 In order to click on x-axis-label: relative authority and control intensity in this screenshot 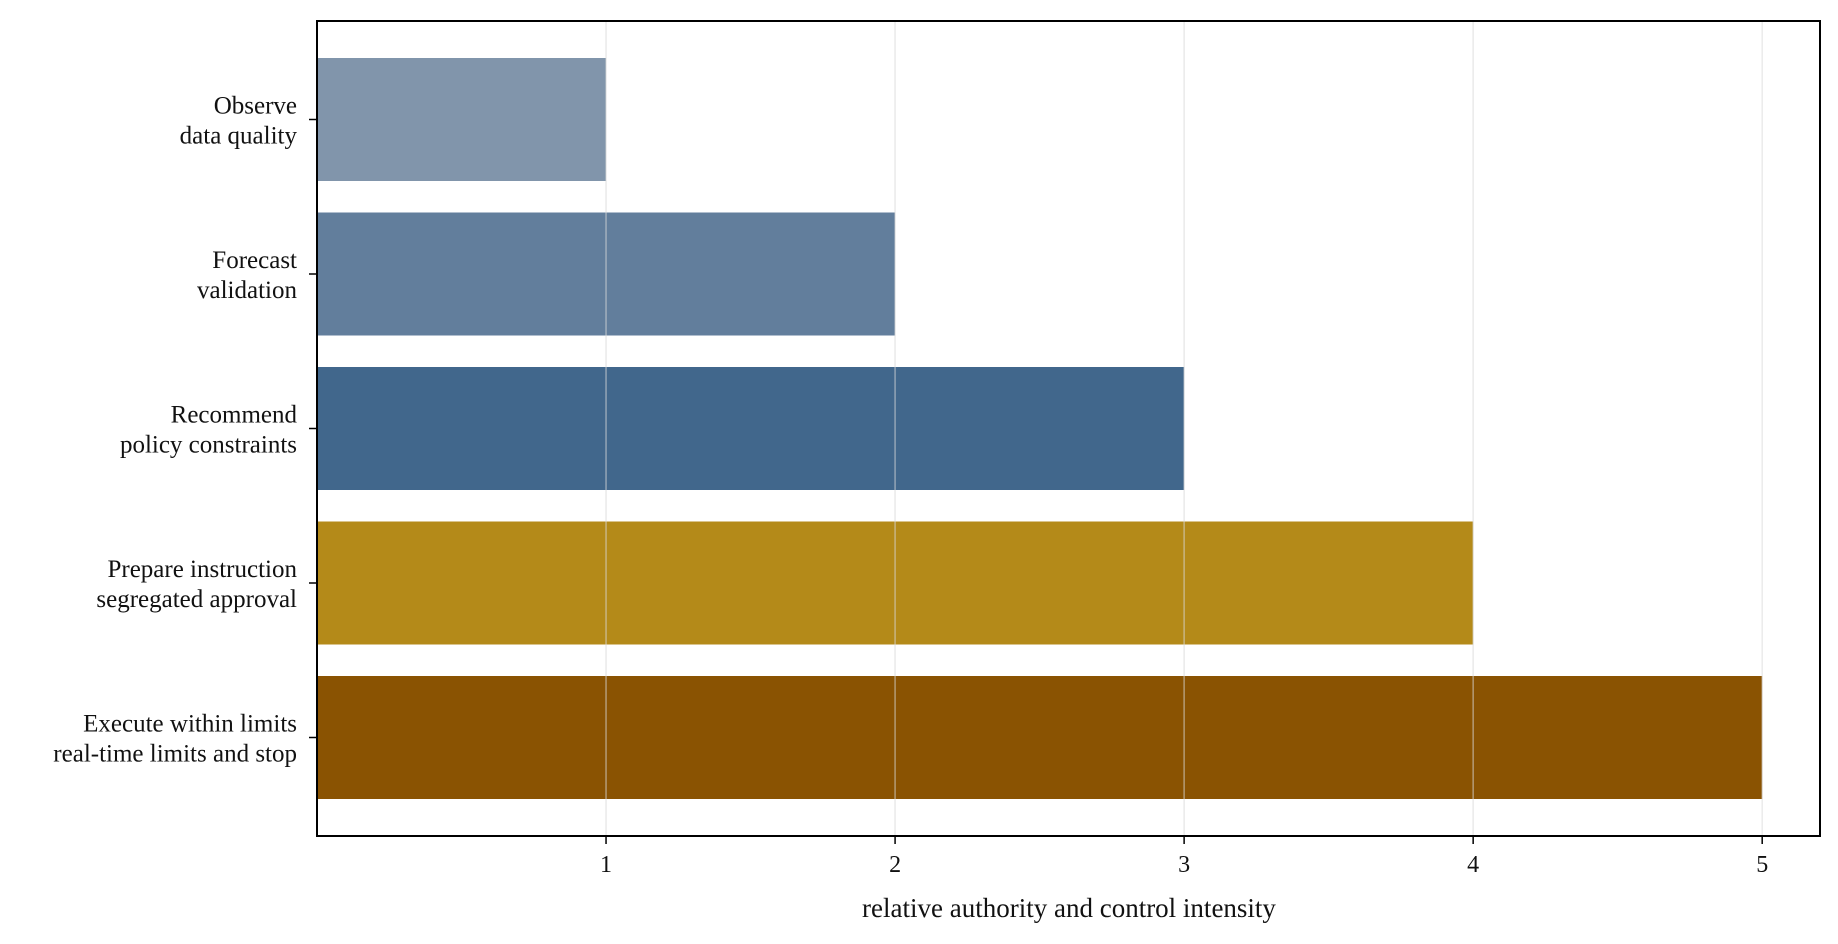, I will do `click(1069, 908)`.